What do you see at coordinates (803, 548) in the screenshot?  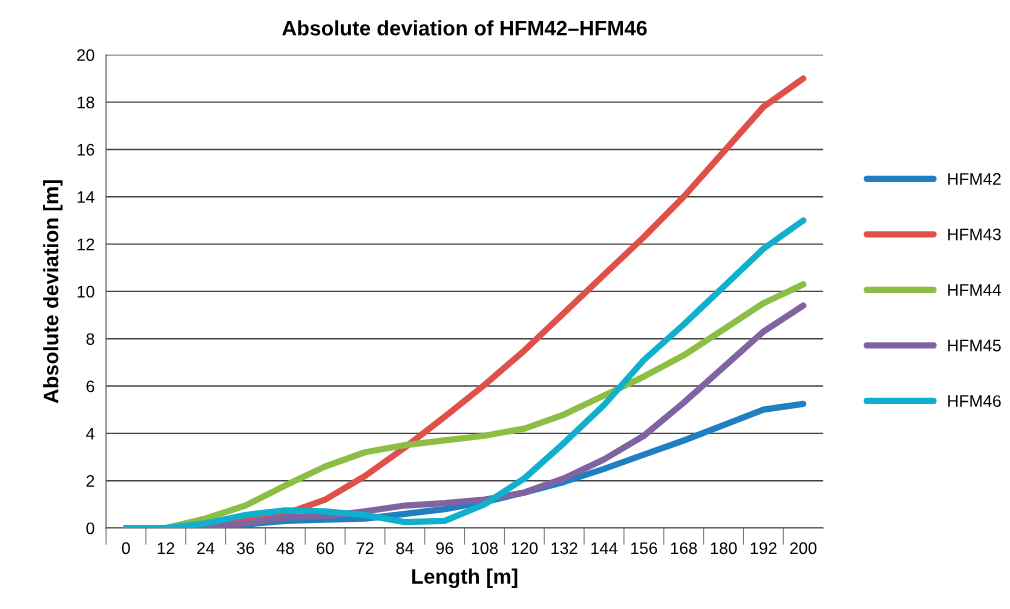 I see `x-tick-label: 200` at bounding box center [803, 548].